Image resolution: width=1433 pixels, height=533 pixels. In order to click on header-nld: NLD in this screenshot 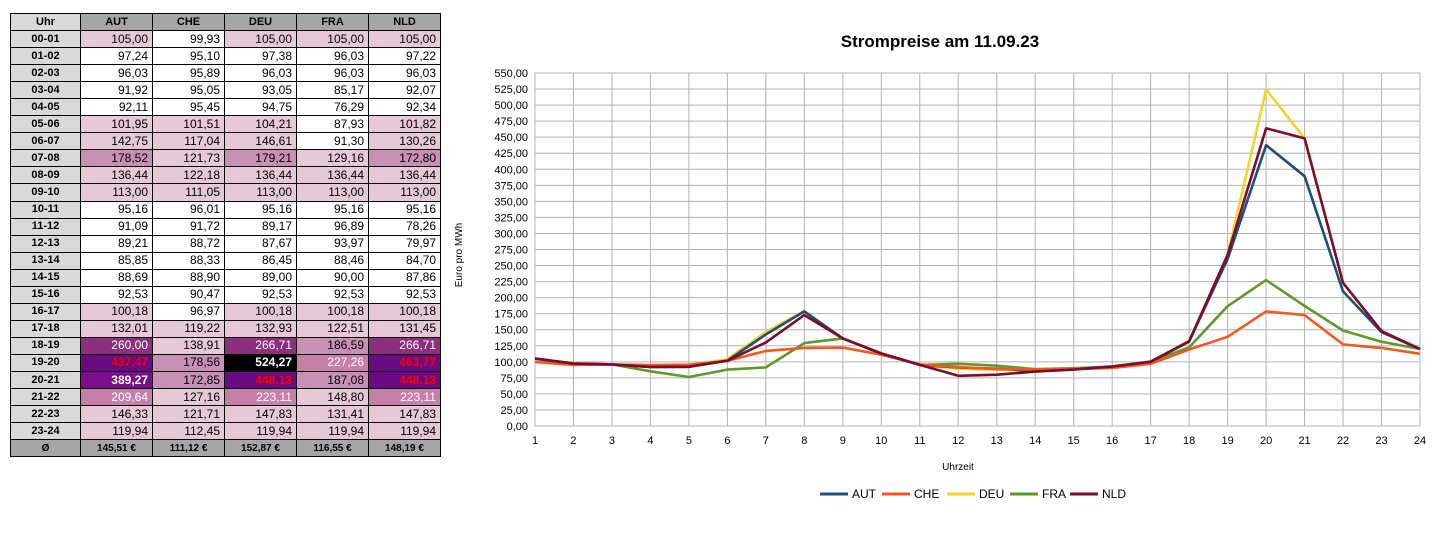, I will do `click(404, 22)`.